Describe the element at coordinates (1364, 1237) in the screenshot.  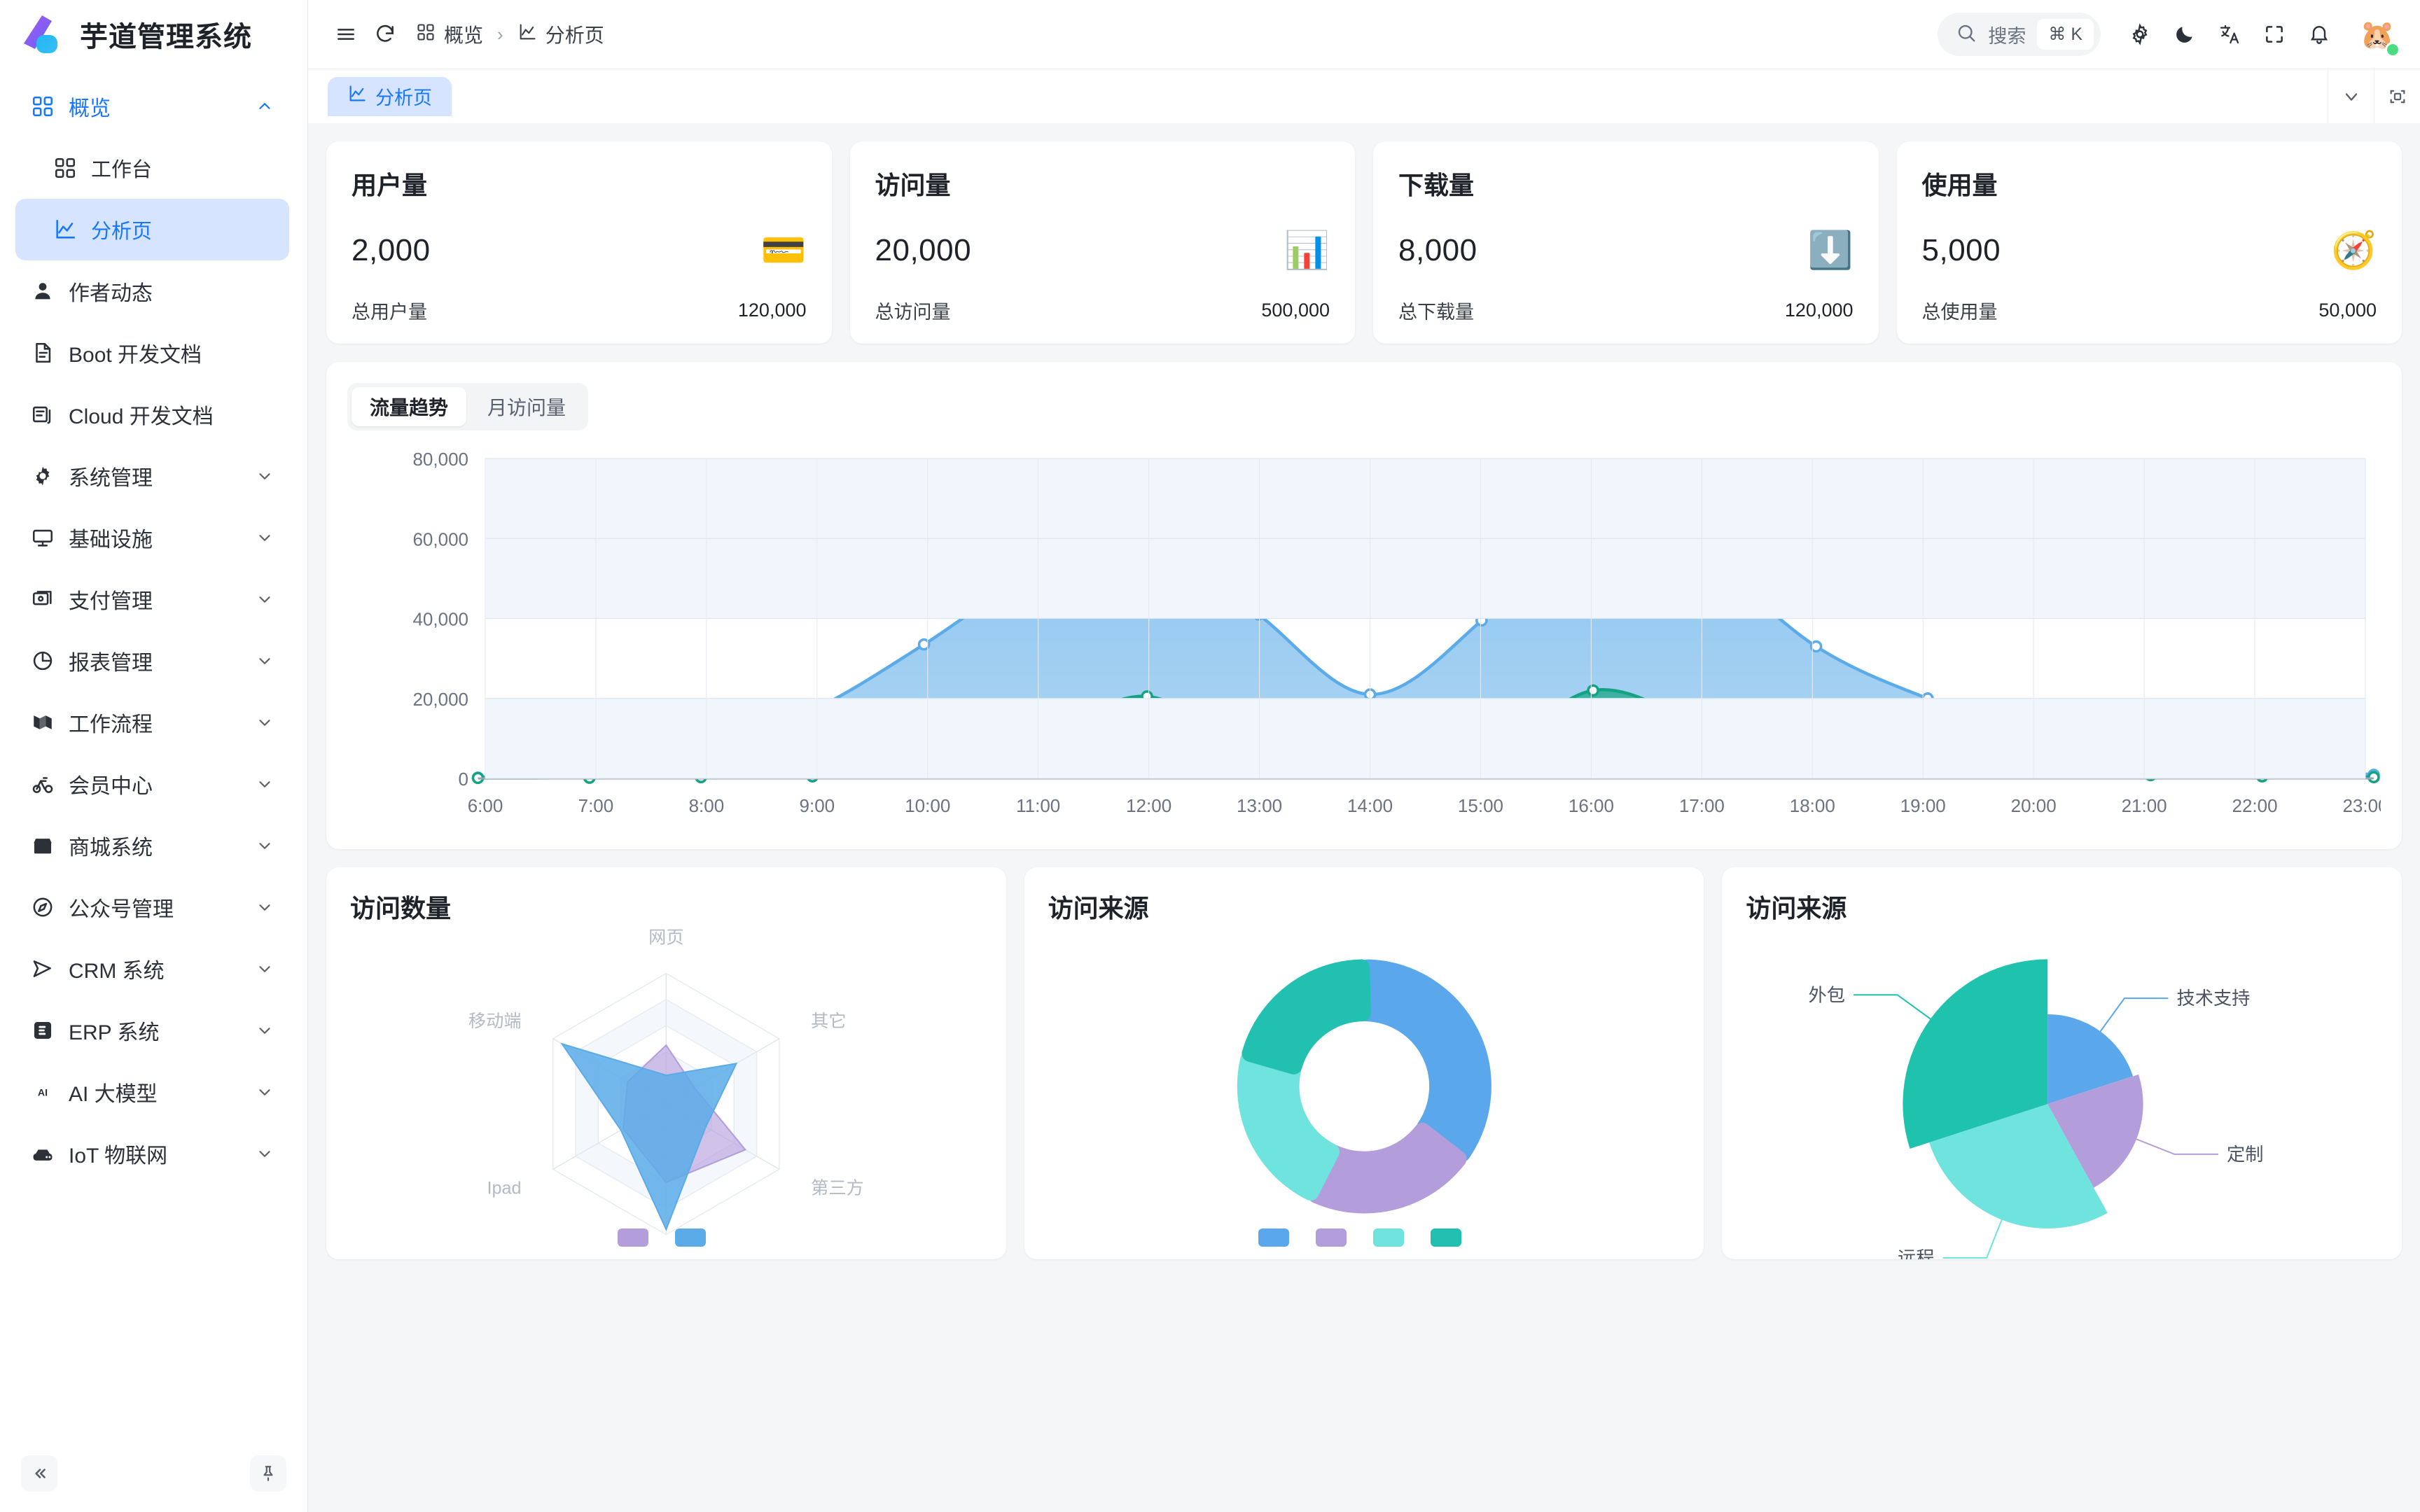
I see `donut-legend` at that location.